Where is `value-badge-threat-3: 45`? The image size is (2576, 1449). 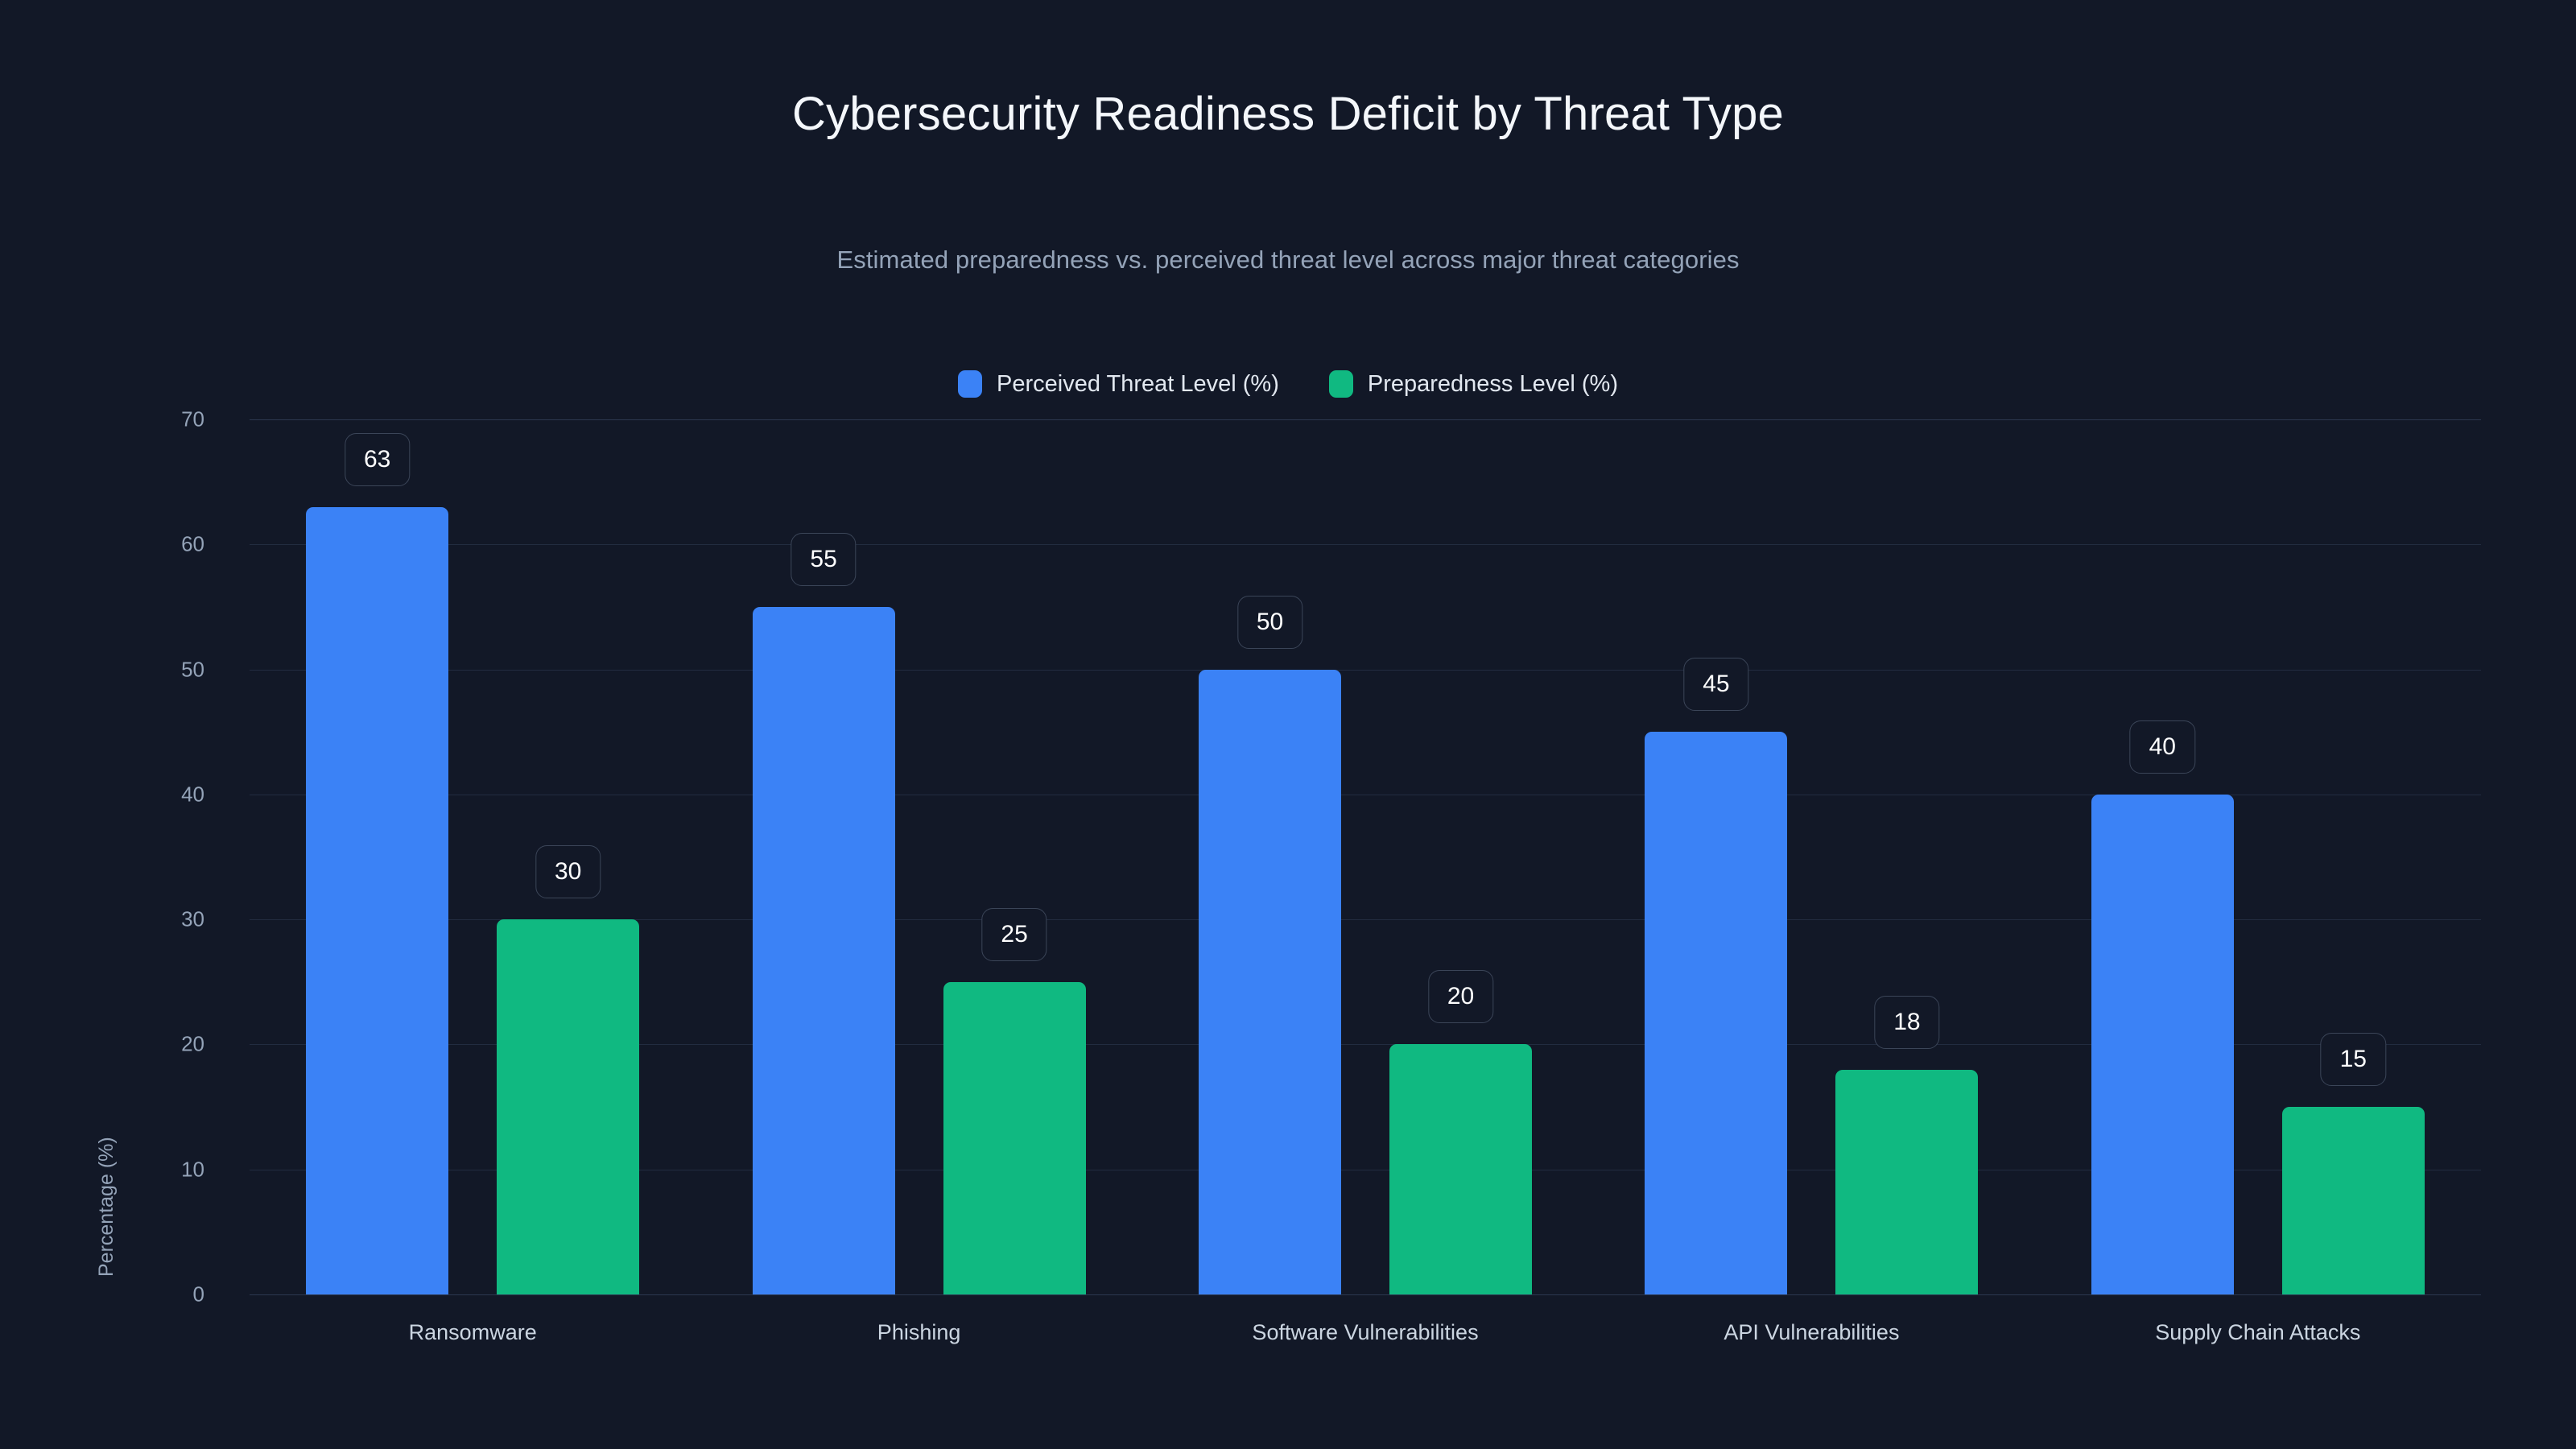
value-badge-threat-3: 45 is located at coordinates (1716, 685).